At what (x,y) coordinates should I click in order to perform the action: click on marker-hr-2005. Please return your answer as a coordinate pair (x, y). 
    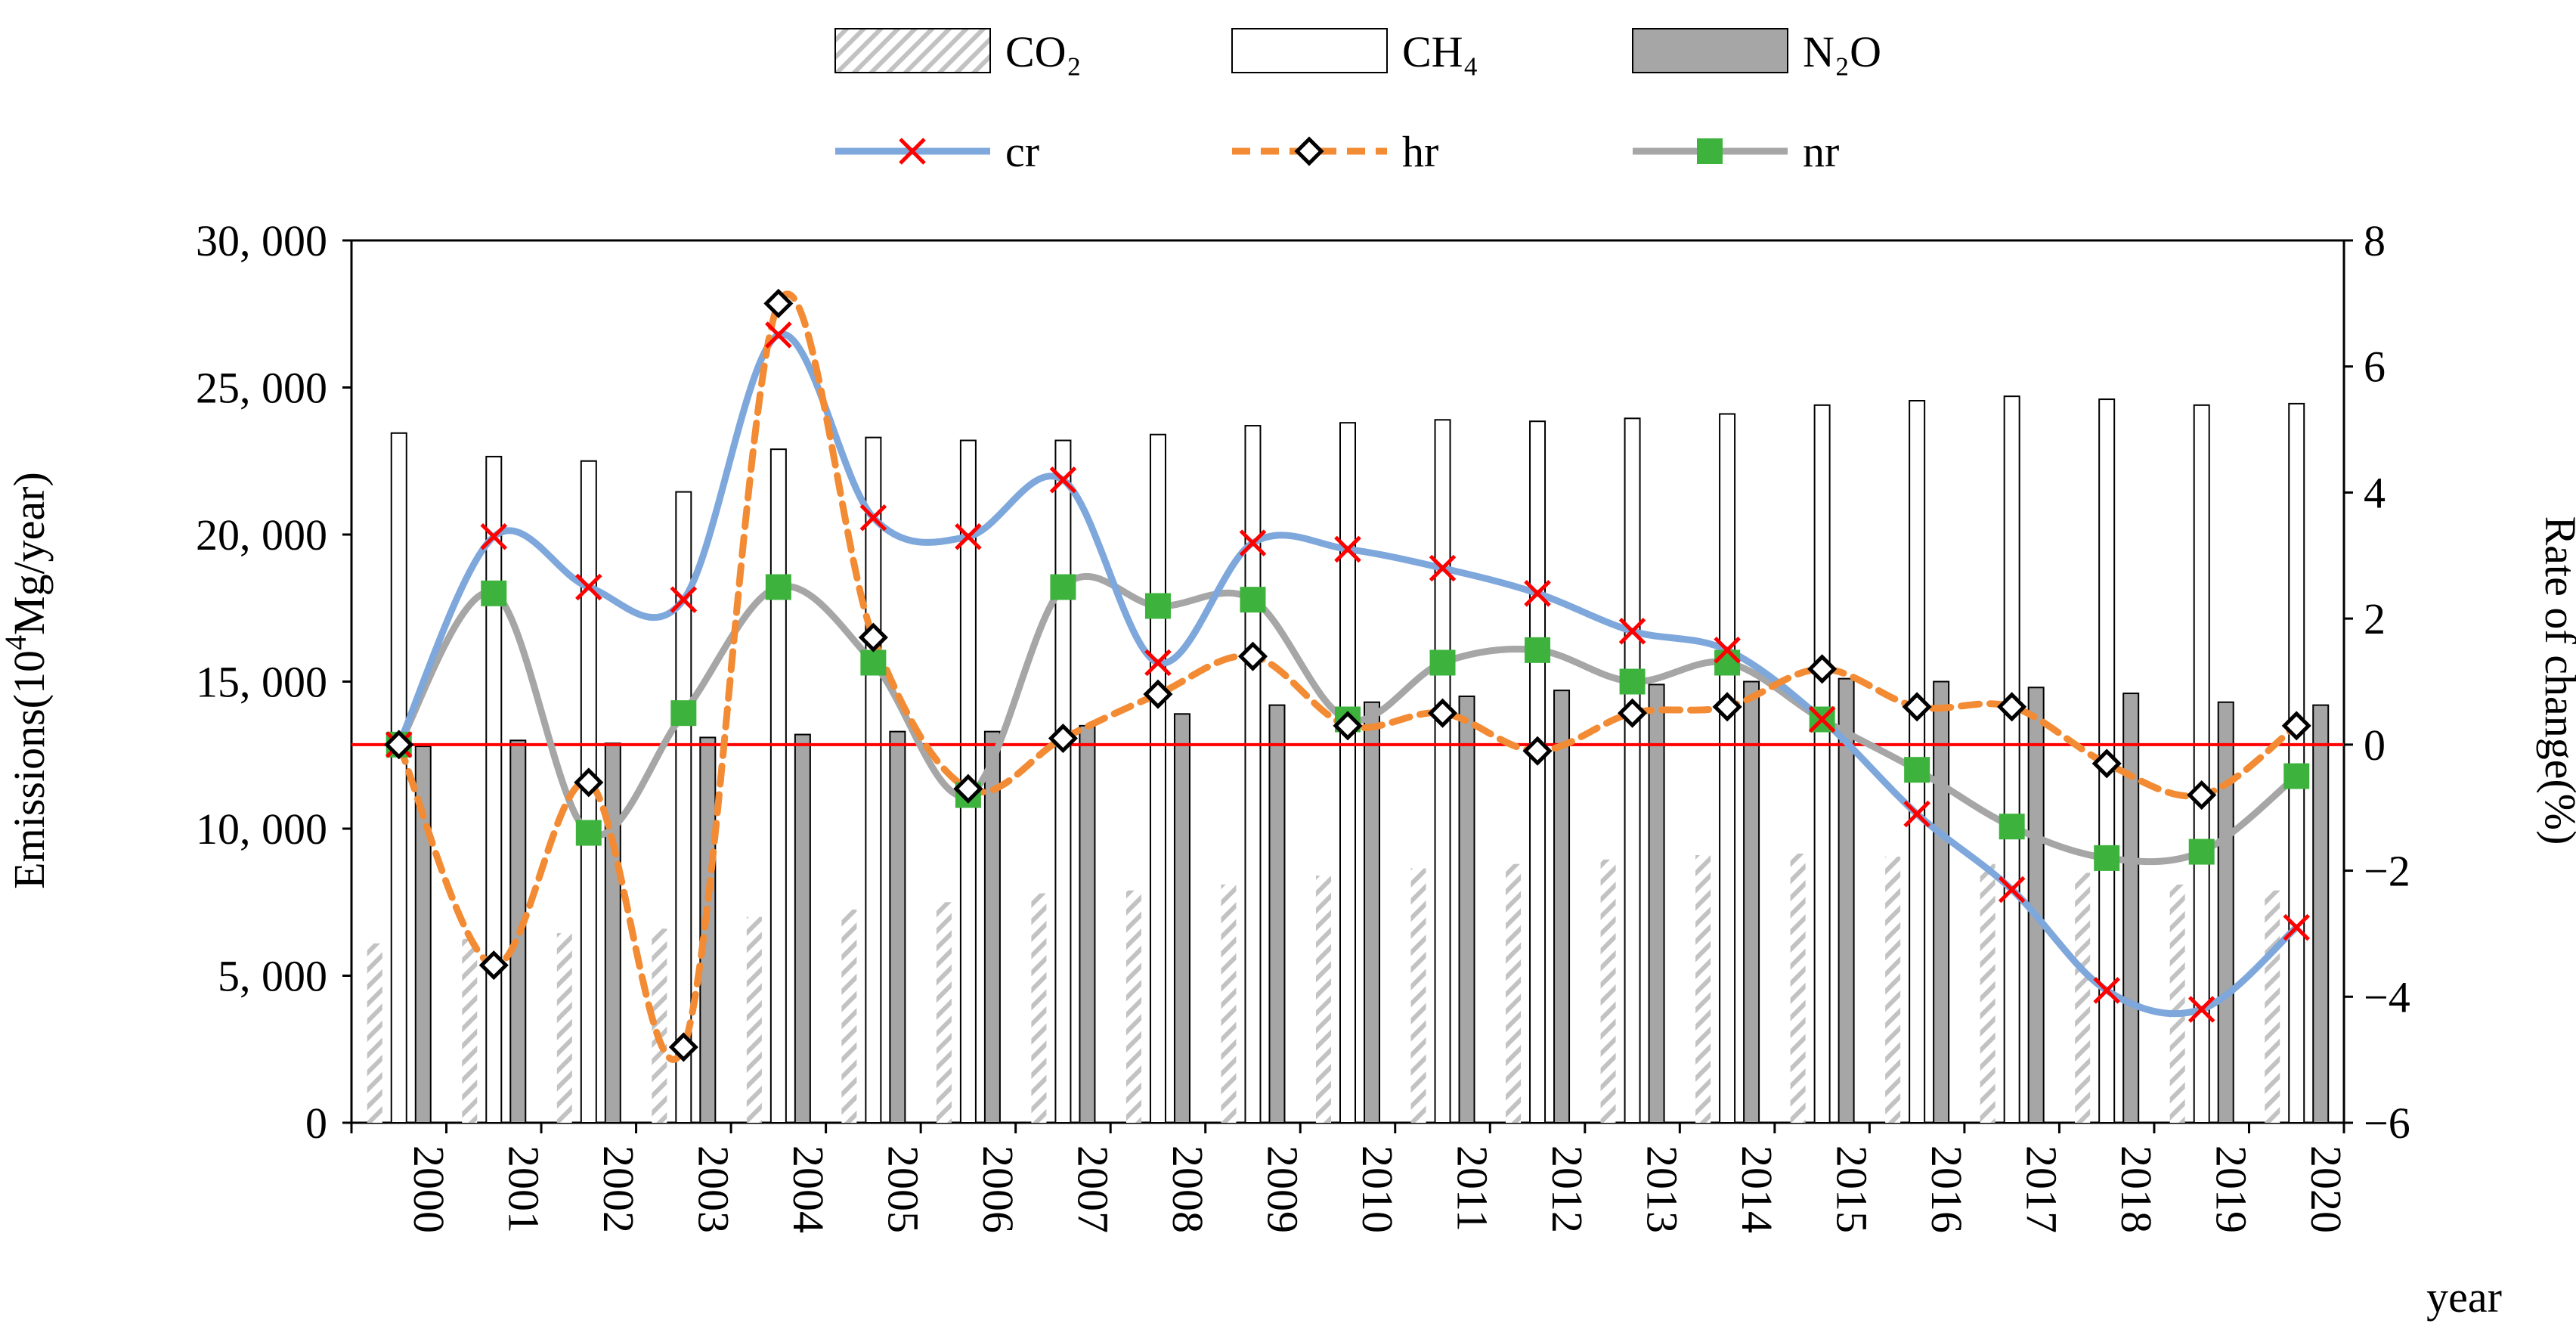
    Looking at the image, I should click on (873, 637).